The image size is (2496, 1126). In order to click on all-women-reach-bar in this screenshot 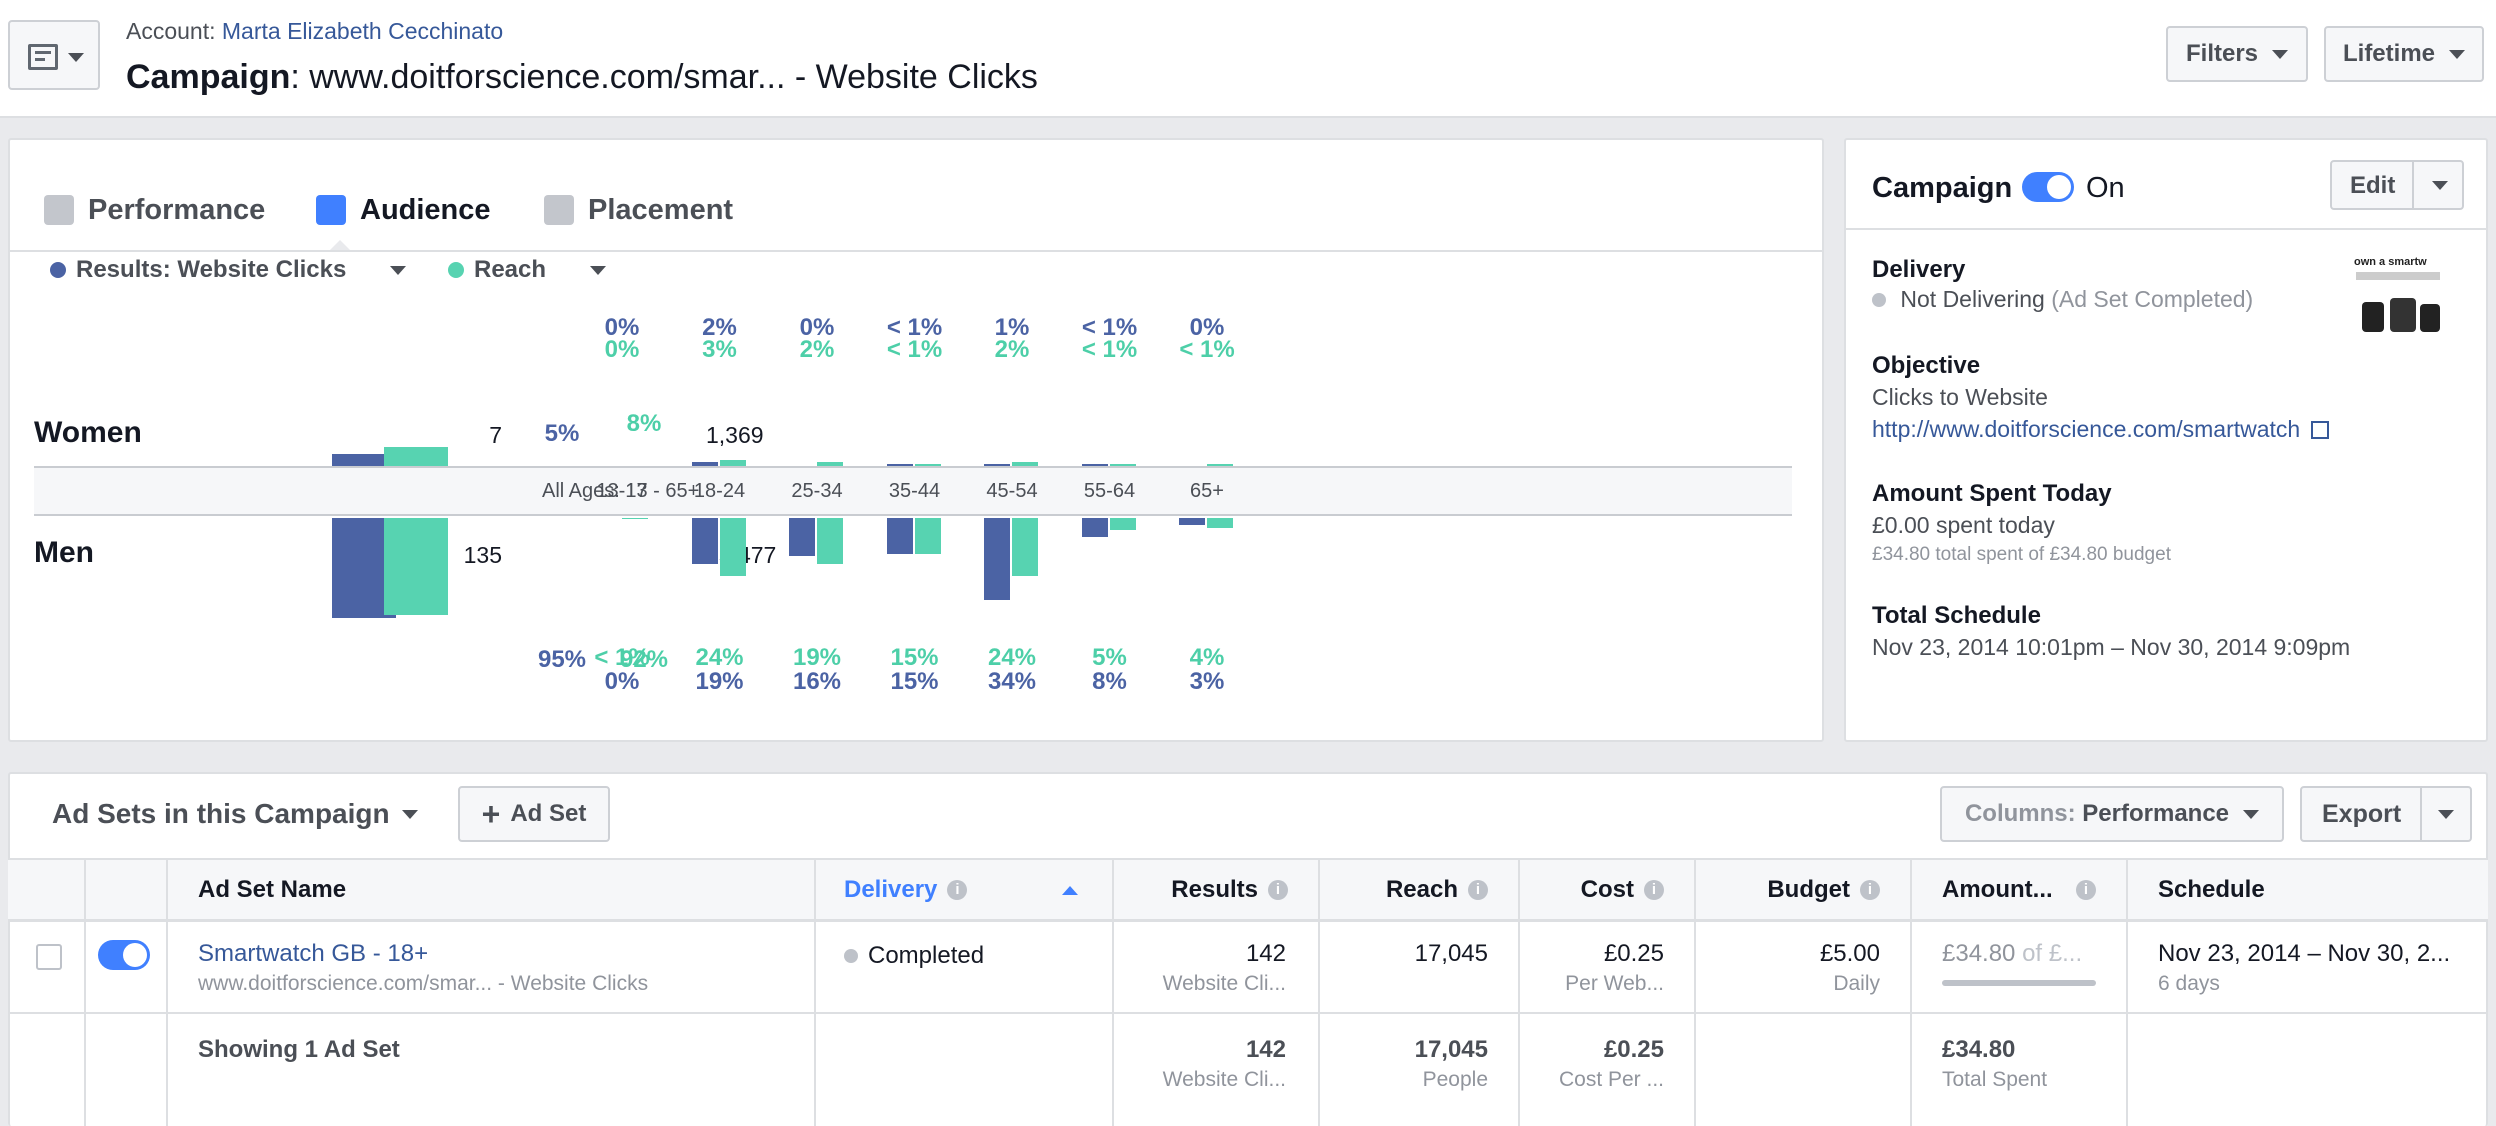, I will do `click(416, 456)`.